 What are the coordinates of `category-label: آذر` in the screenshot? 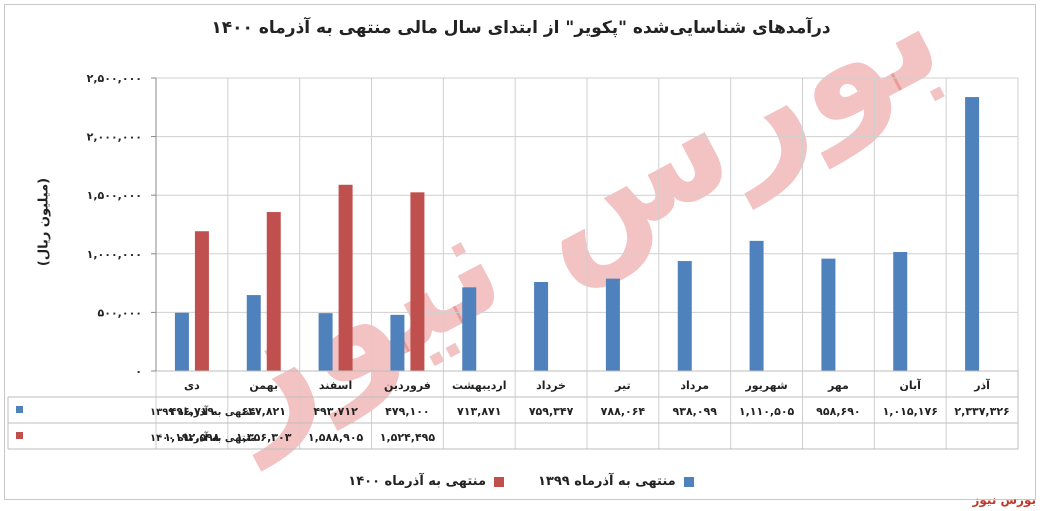 It's located at (981, 385).